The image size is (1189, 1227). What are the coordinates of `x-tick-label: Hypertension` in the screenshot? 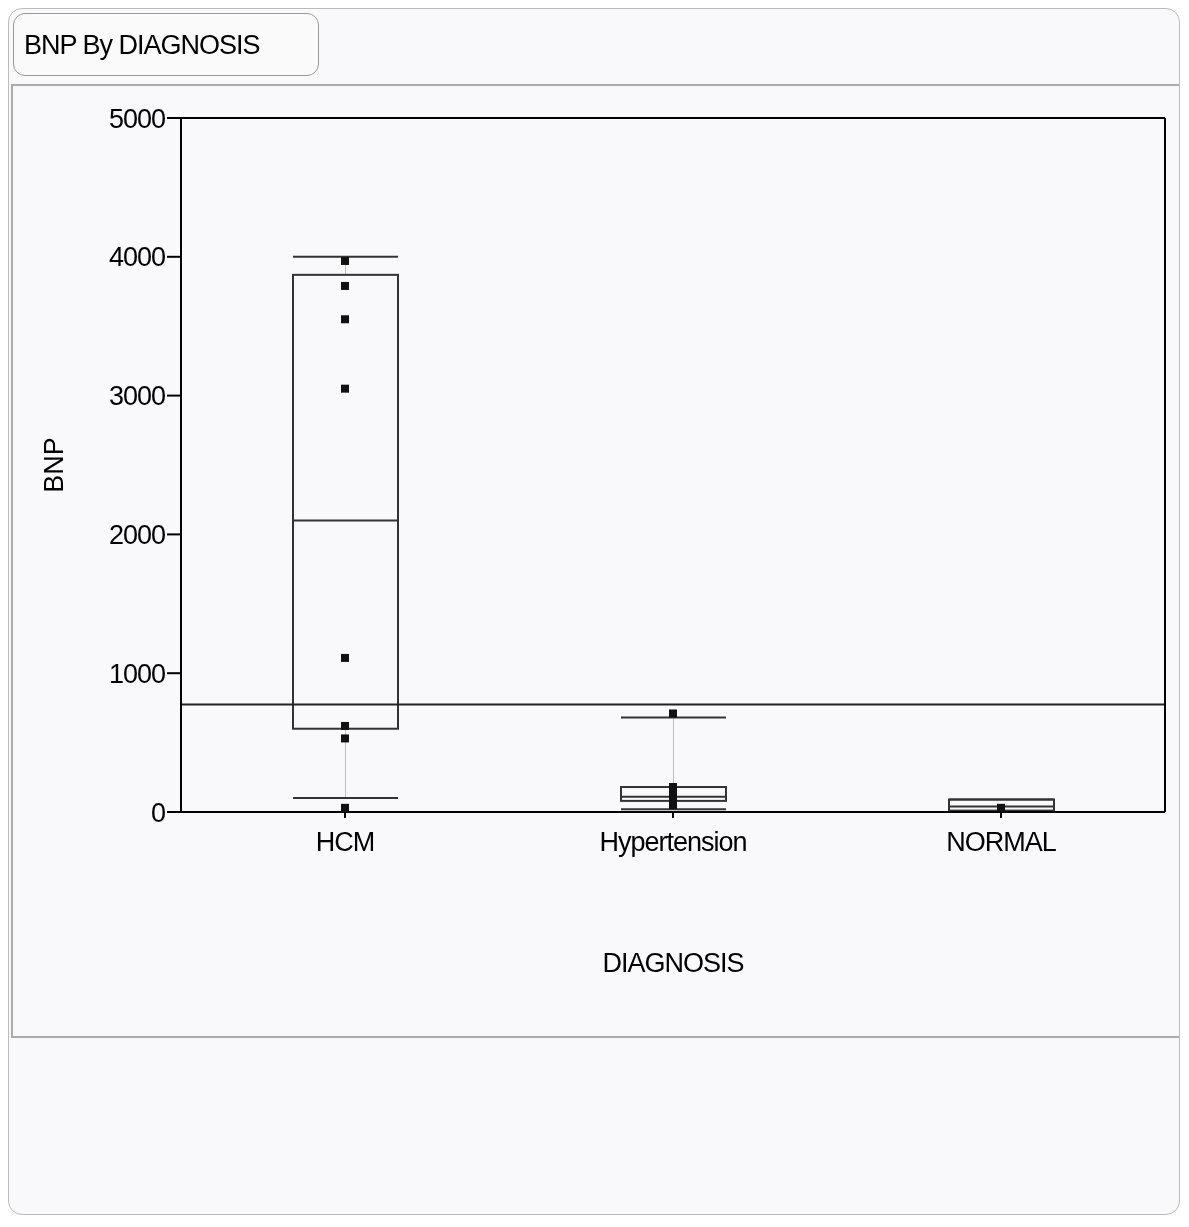 It's located at (673, 842).